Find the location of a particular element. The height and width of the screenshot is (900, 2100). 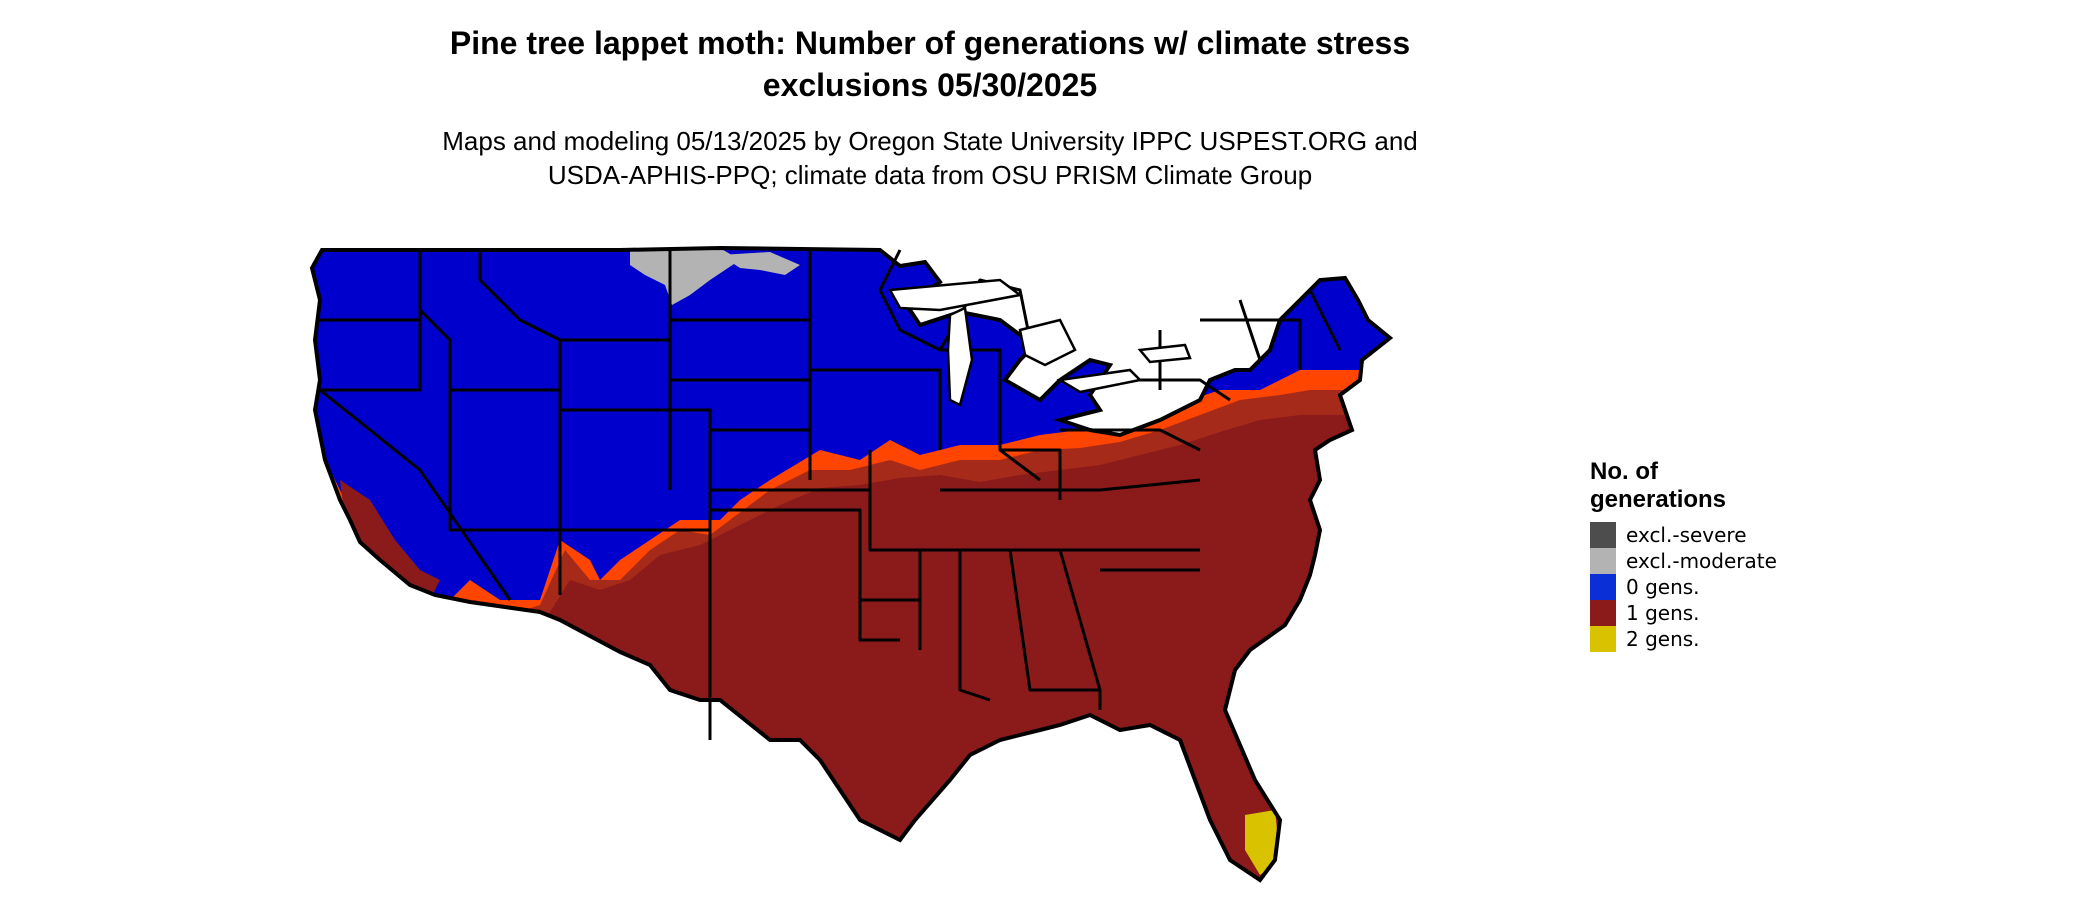

legend-label-0-gens: 0 gens. is located at coordinates (1663, 587).